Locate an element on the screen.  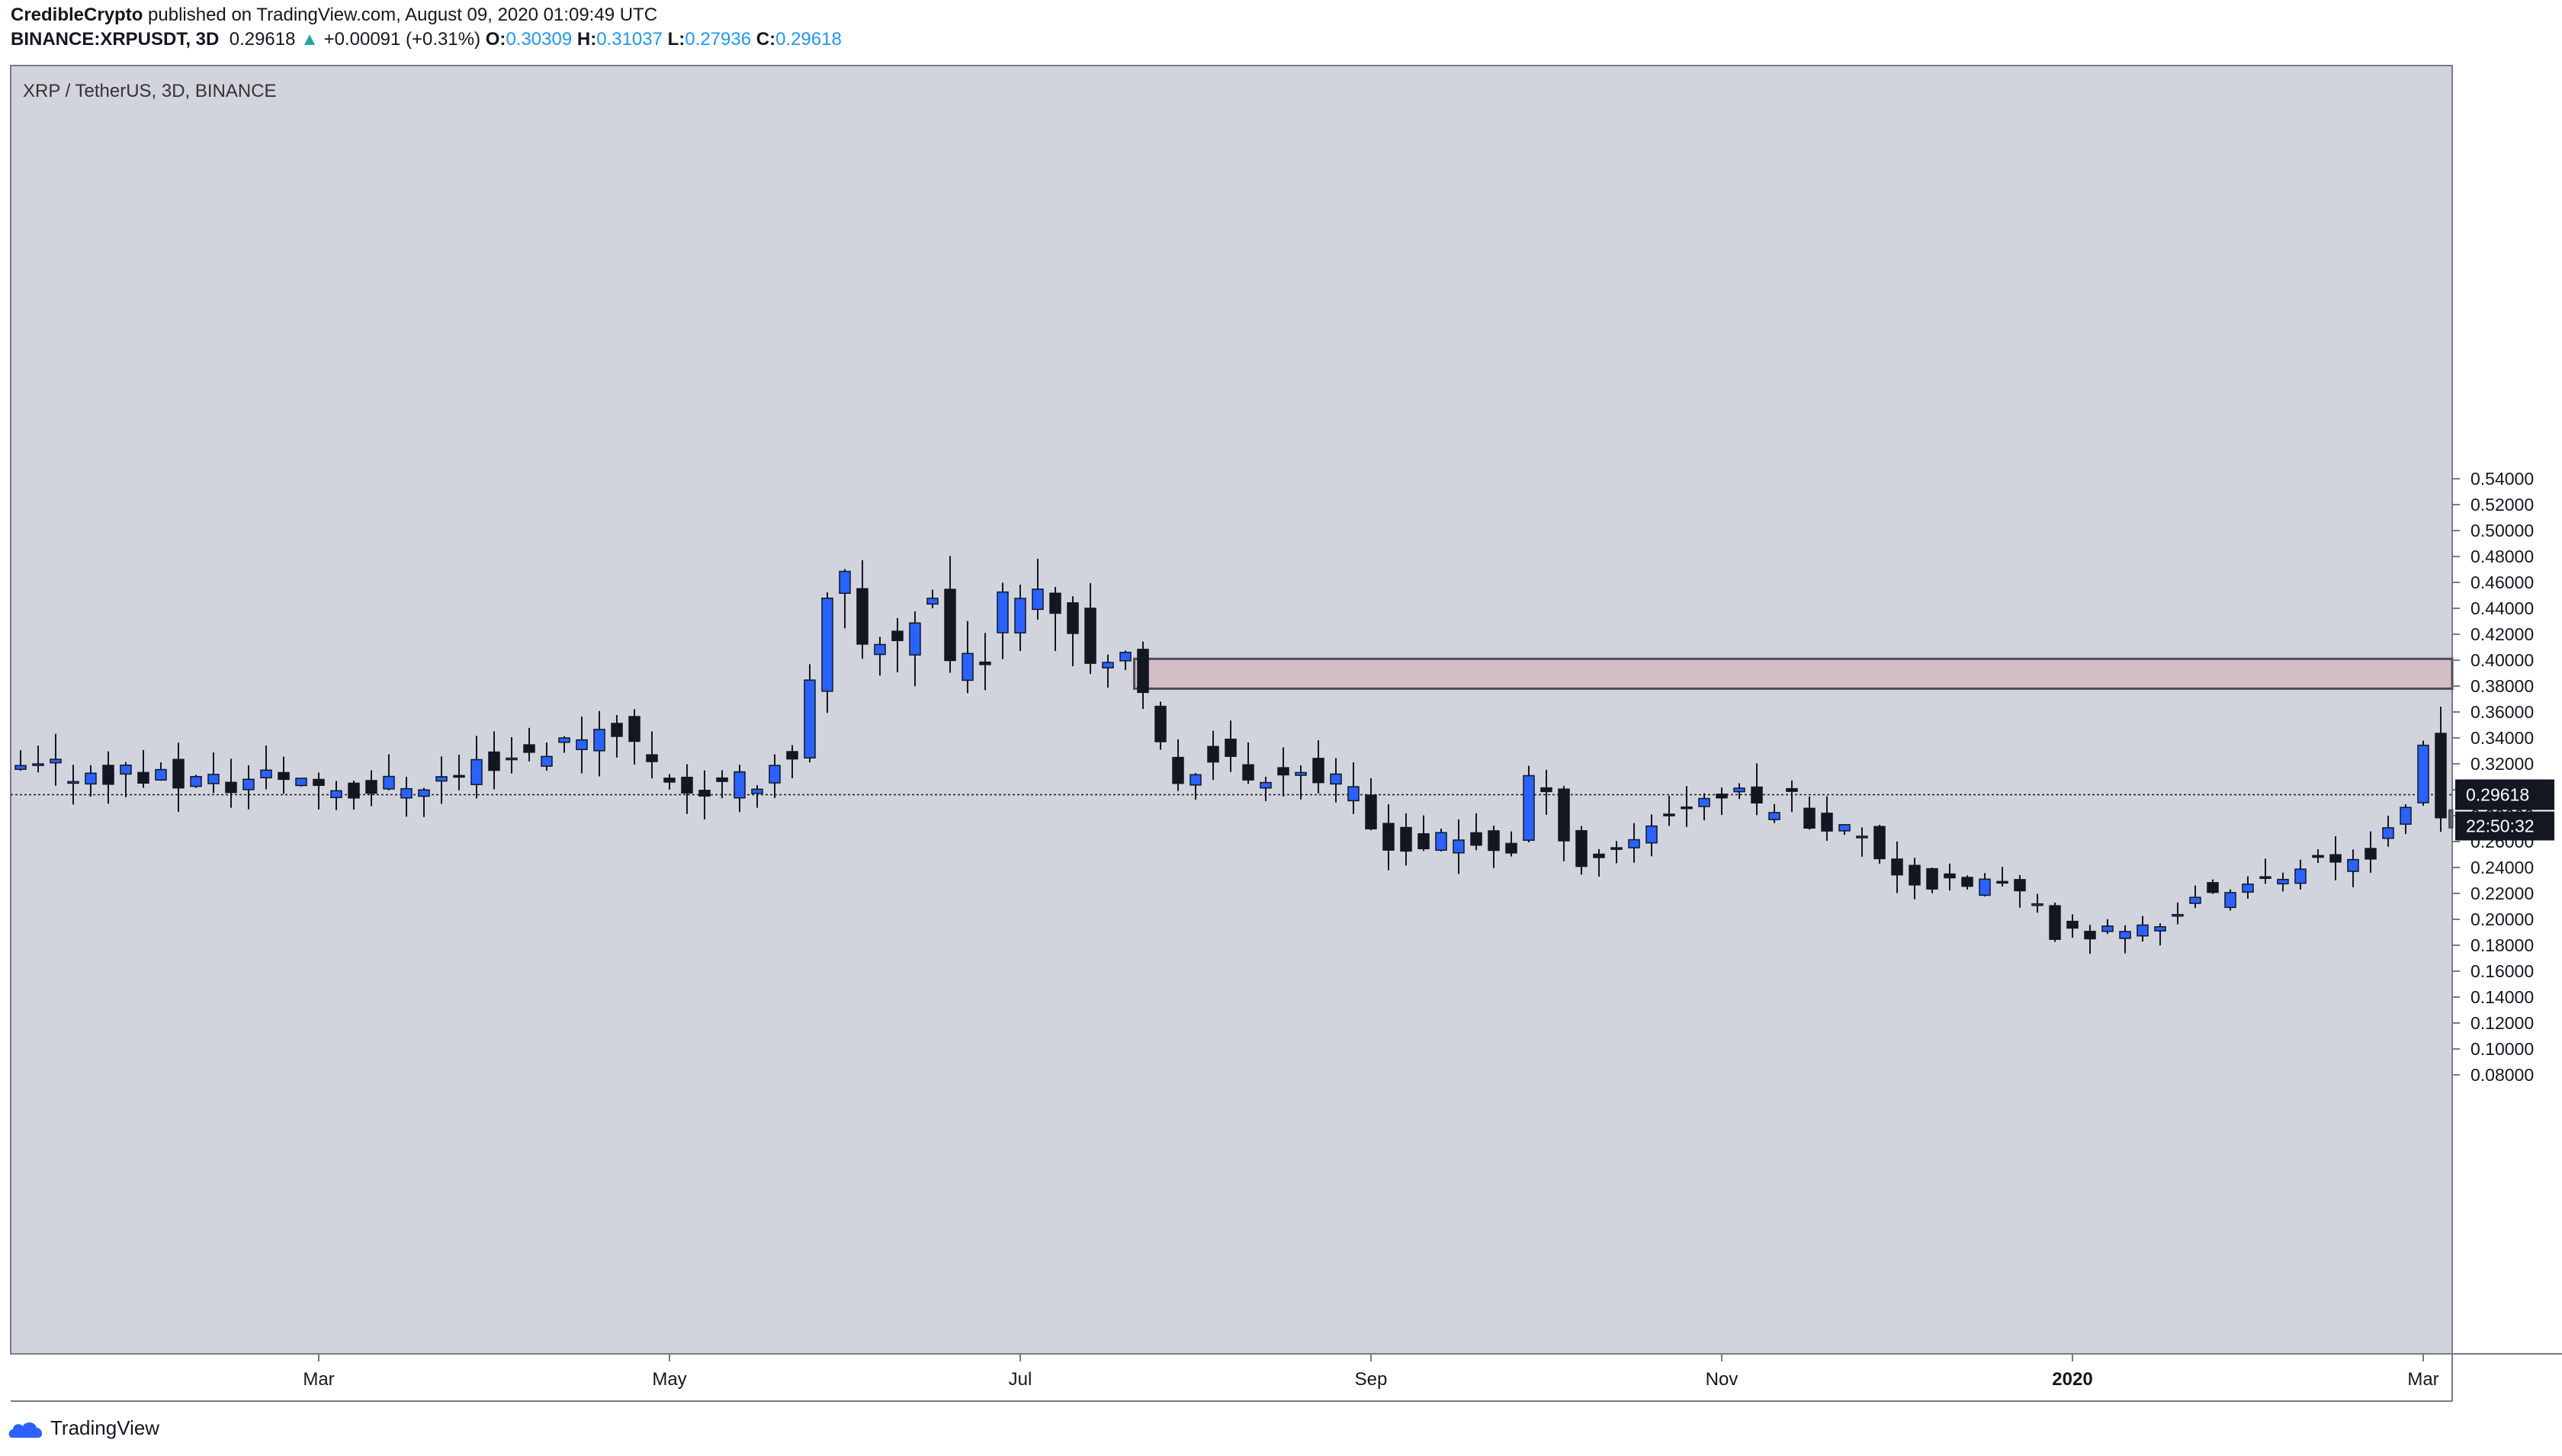
y-tick-label: 0.54000 is located at coordinates (2502, 479).